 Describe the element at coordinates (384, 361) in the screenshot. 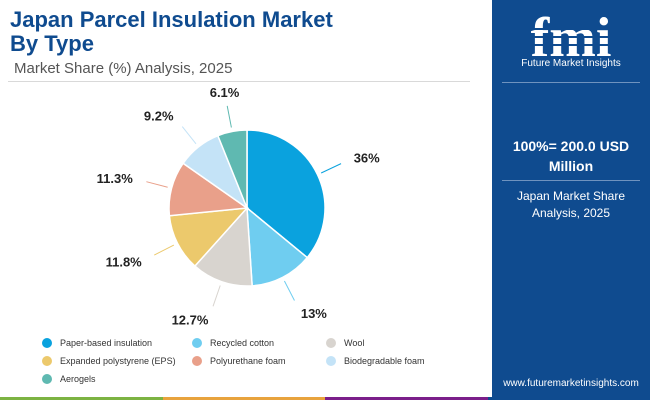

I see `legend-label: Biodegradable foam` at that location.